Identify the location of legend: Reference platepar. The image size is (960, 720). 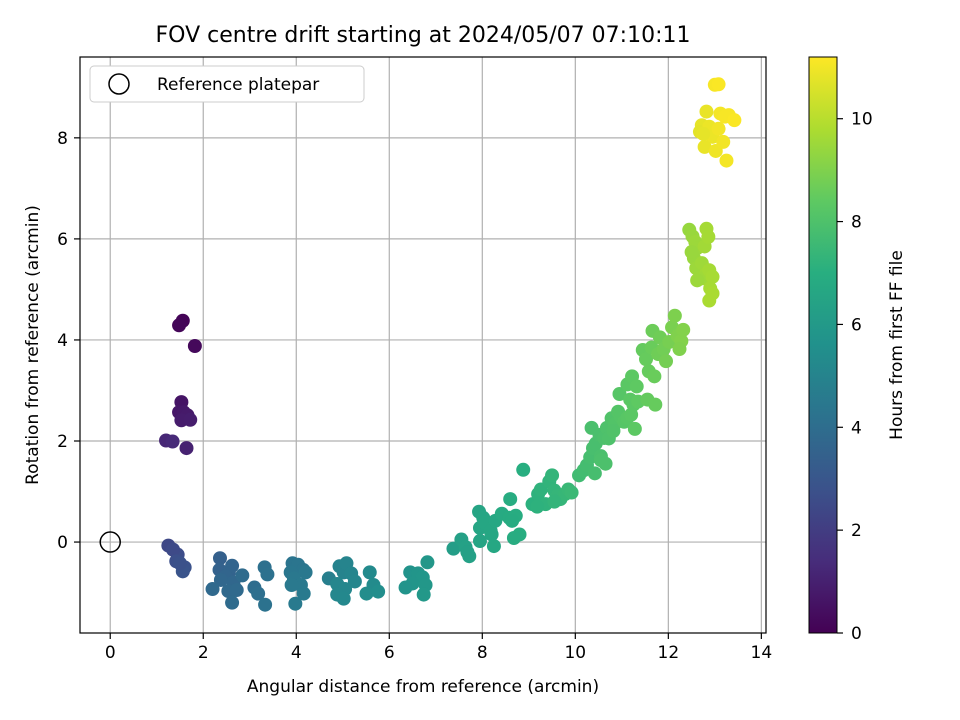
(227, 84).